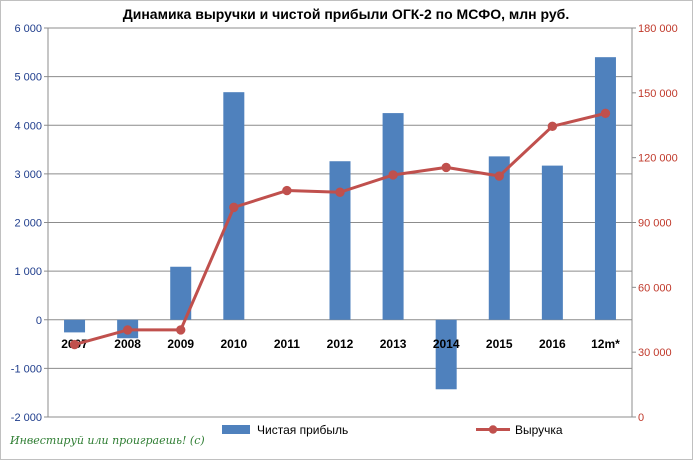 The height and width of the screenshot is (460, 693). I want to click on category-label: 2016, so click(552, 344).